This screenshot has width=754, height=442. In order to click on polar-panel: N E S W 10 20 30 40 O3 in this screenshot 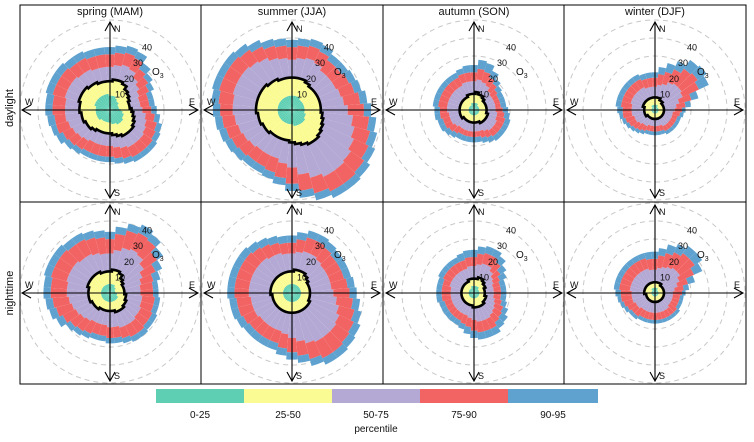, I will do `click(655, 110)`.